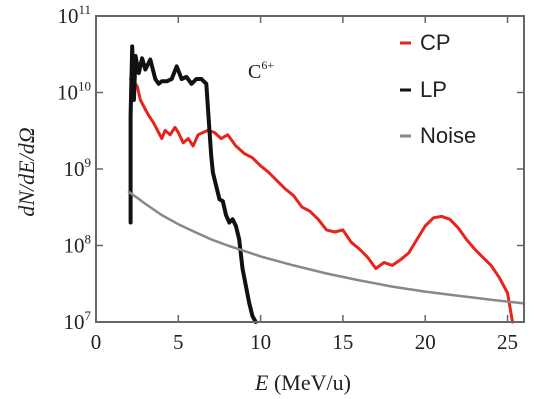  What do you see at coordinates (302, 382) in the screenshot?
I see `x-axis-label: E (MeV/u)` at bounding box center [302, 382].